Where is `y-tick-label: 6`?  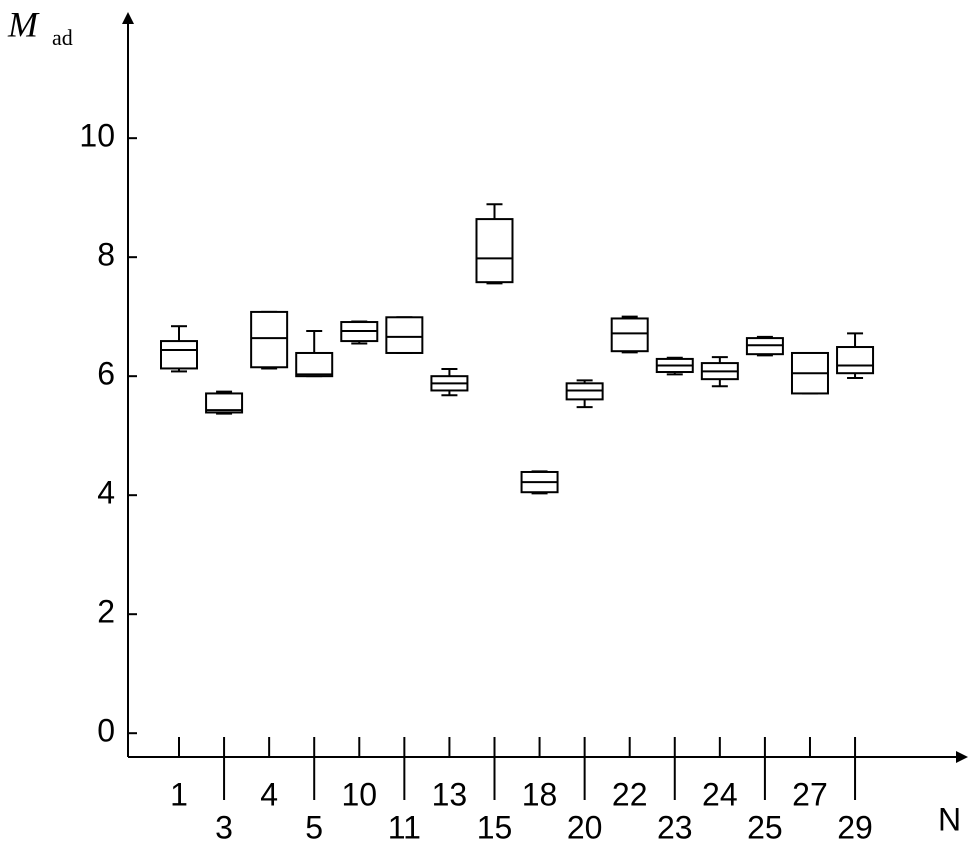 y-tick-label: 6 is located at coordinates (106, 374).